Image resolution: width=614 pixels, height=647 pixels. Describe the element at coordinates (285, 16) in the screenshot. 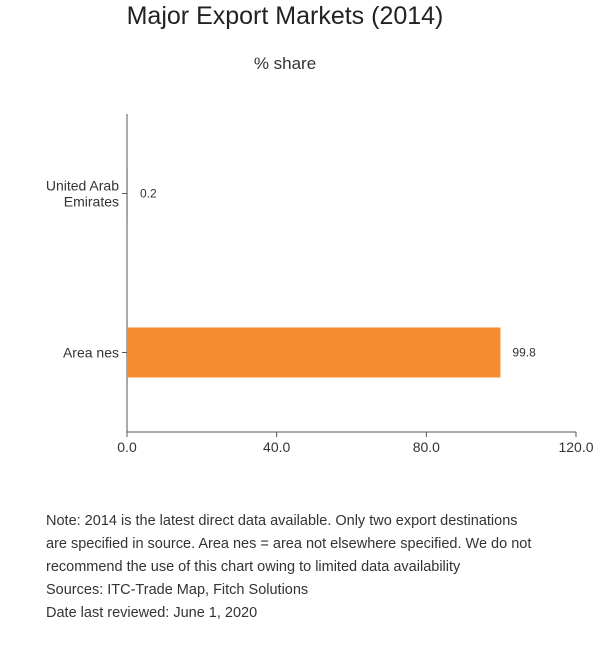

I see `chart-title: Major Export Markets (2014)` at that location.